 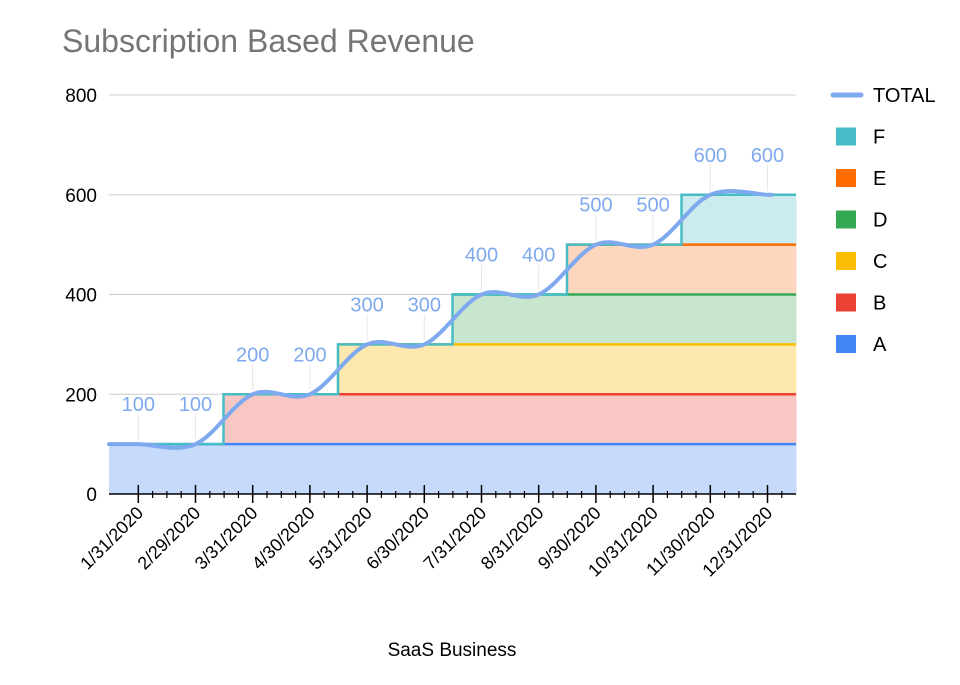 What do you see at coordinates (846, 178) in the screenshot?
I see `legend-swatch-e` at bounding box center [846, 178].